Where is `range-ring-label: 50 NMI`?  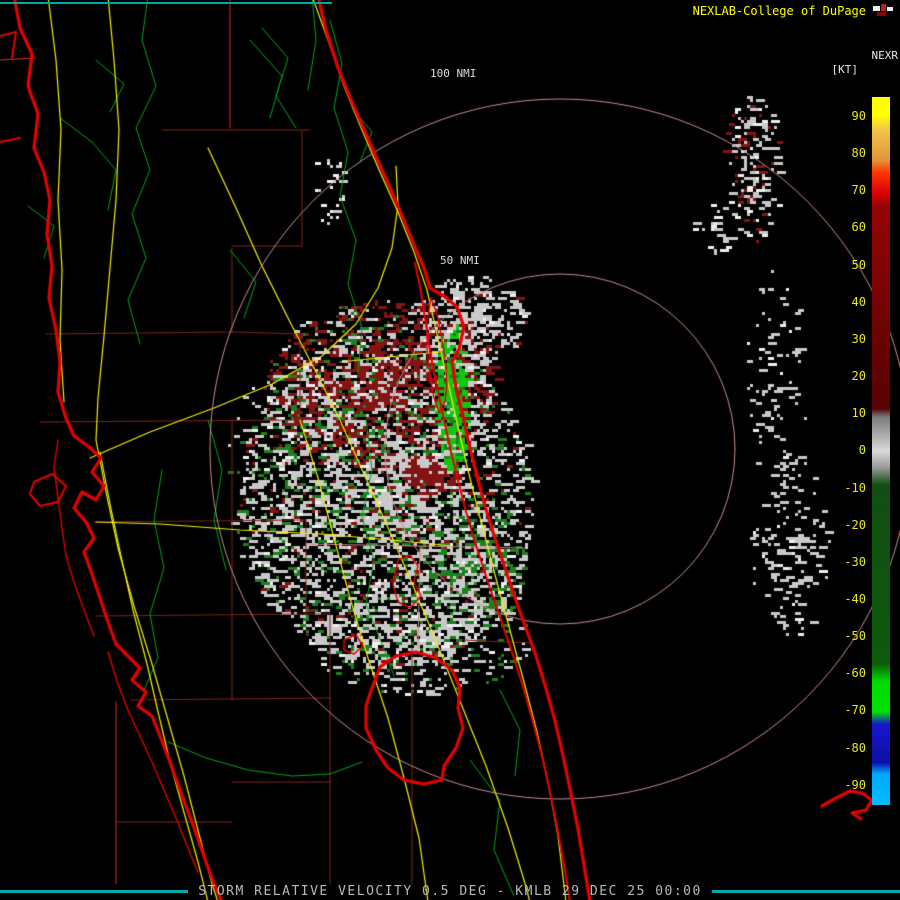
range-ring-label: 50 NMI is located at coordinates (460, 260).